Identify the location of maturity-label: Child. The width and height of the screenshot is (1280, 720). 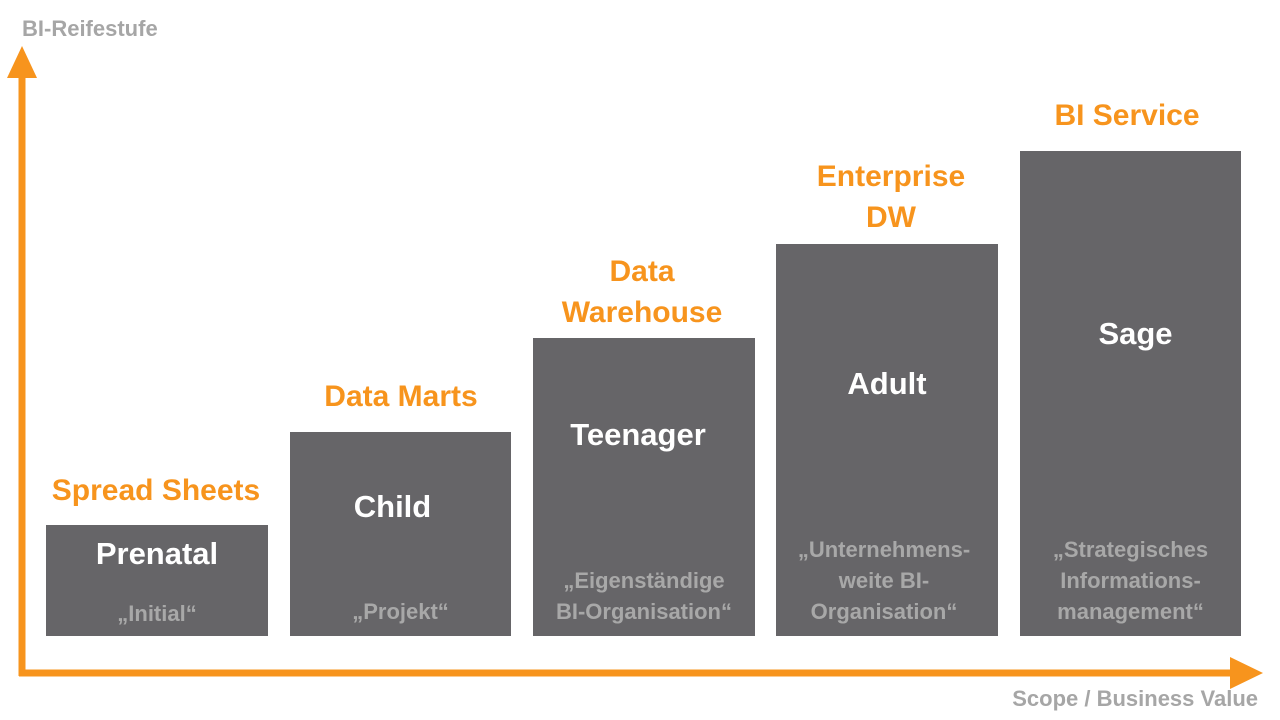
(392, 506).